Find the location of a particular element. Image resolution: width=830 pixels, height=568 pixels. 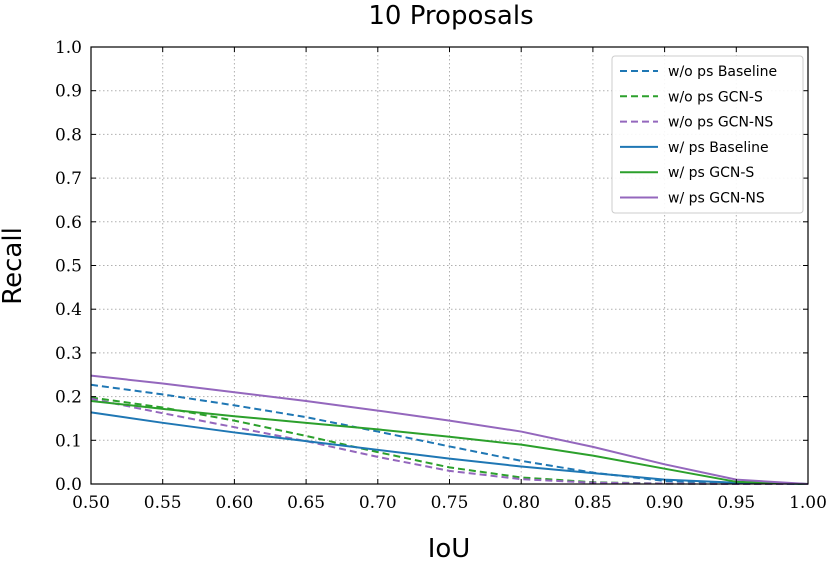

legend-entry: w/ ps GCN-S is located at coordinates (711, 173).